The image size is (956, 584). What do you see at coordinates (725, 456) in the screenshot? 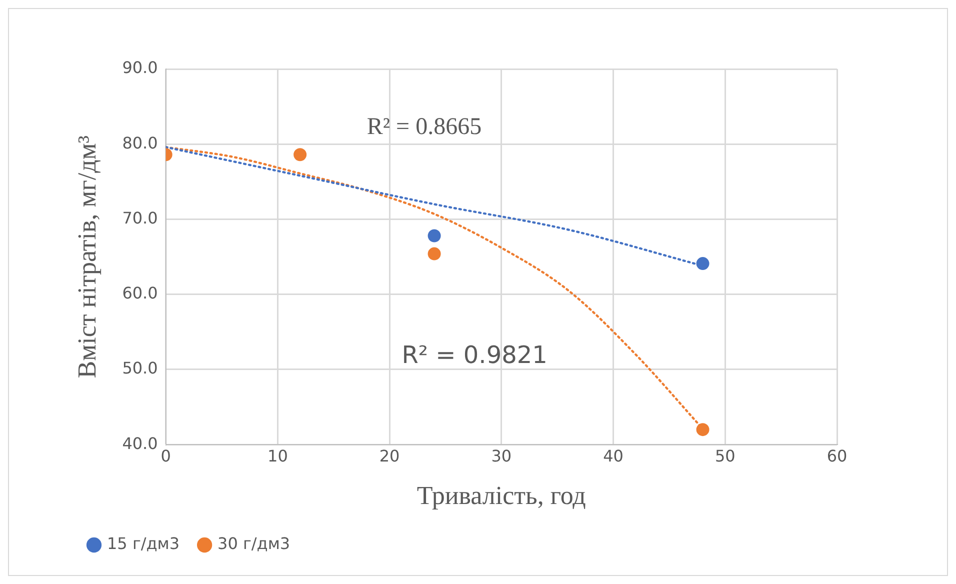
I see `x-tick-label: 50` at bounding box center [725, 456].